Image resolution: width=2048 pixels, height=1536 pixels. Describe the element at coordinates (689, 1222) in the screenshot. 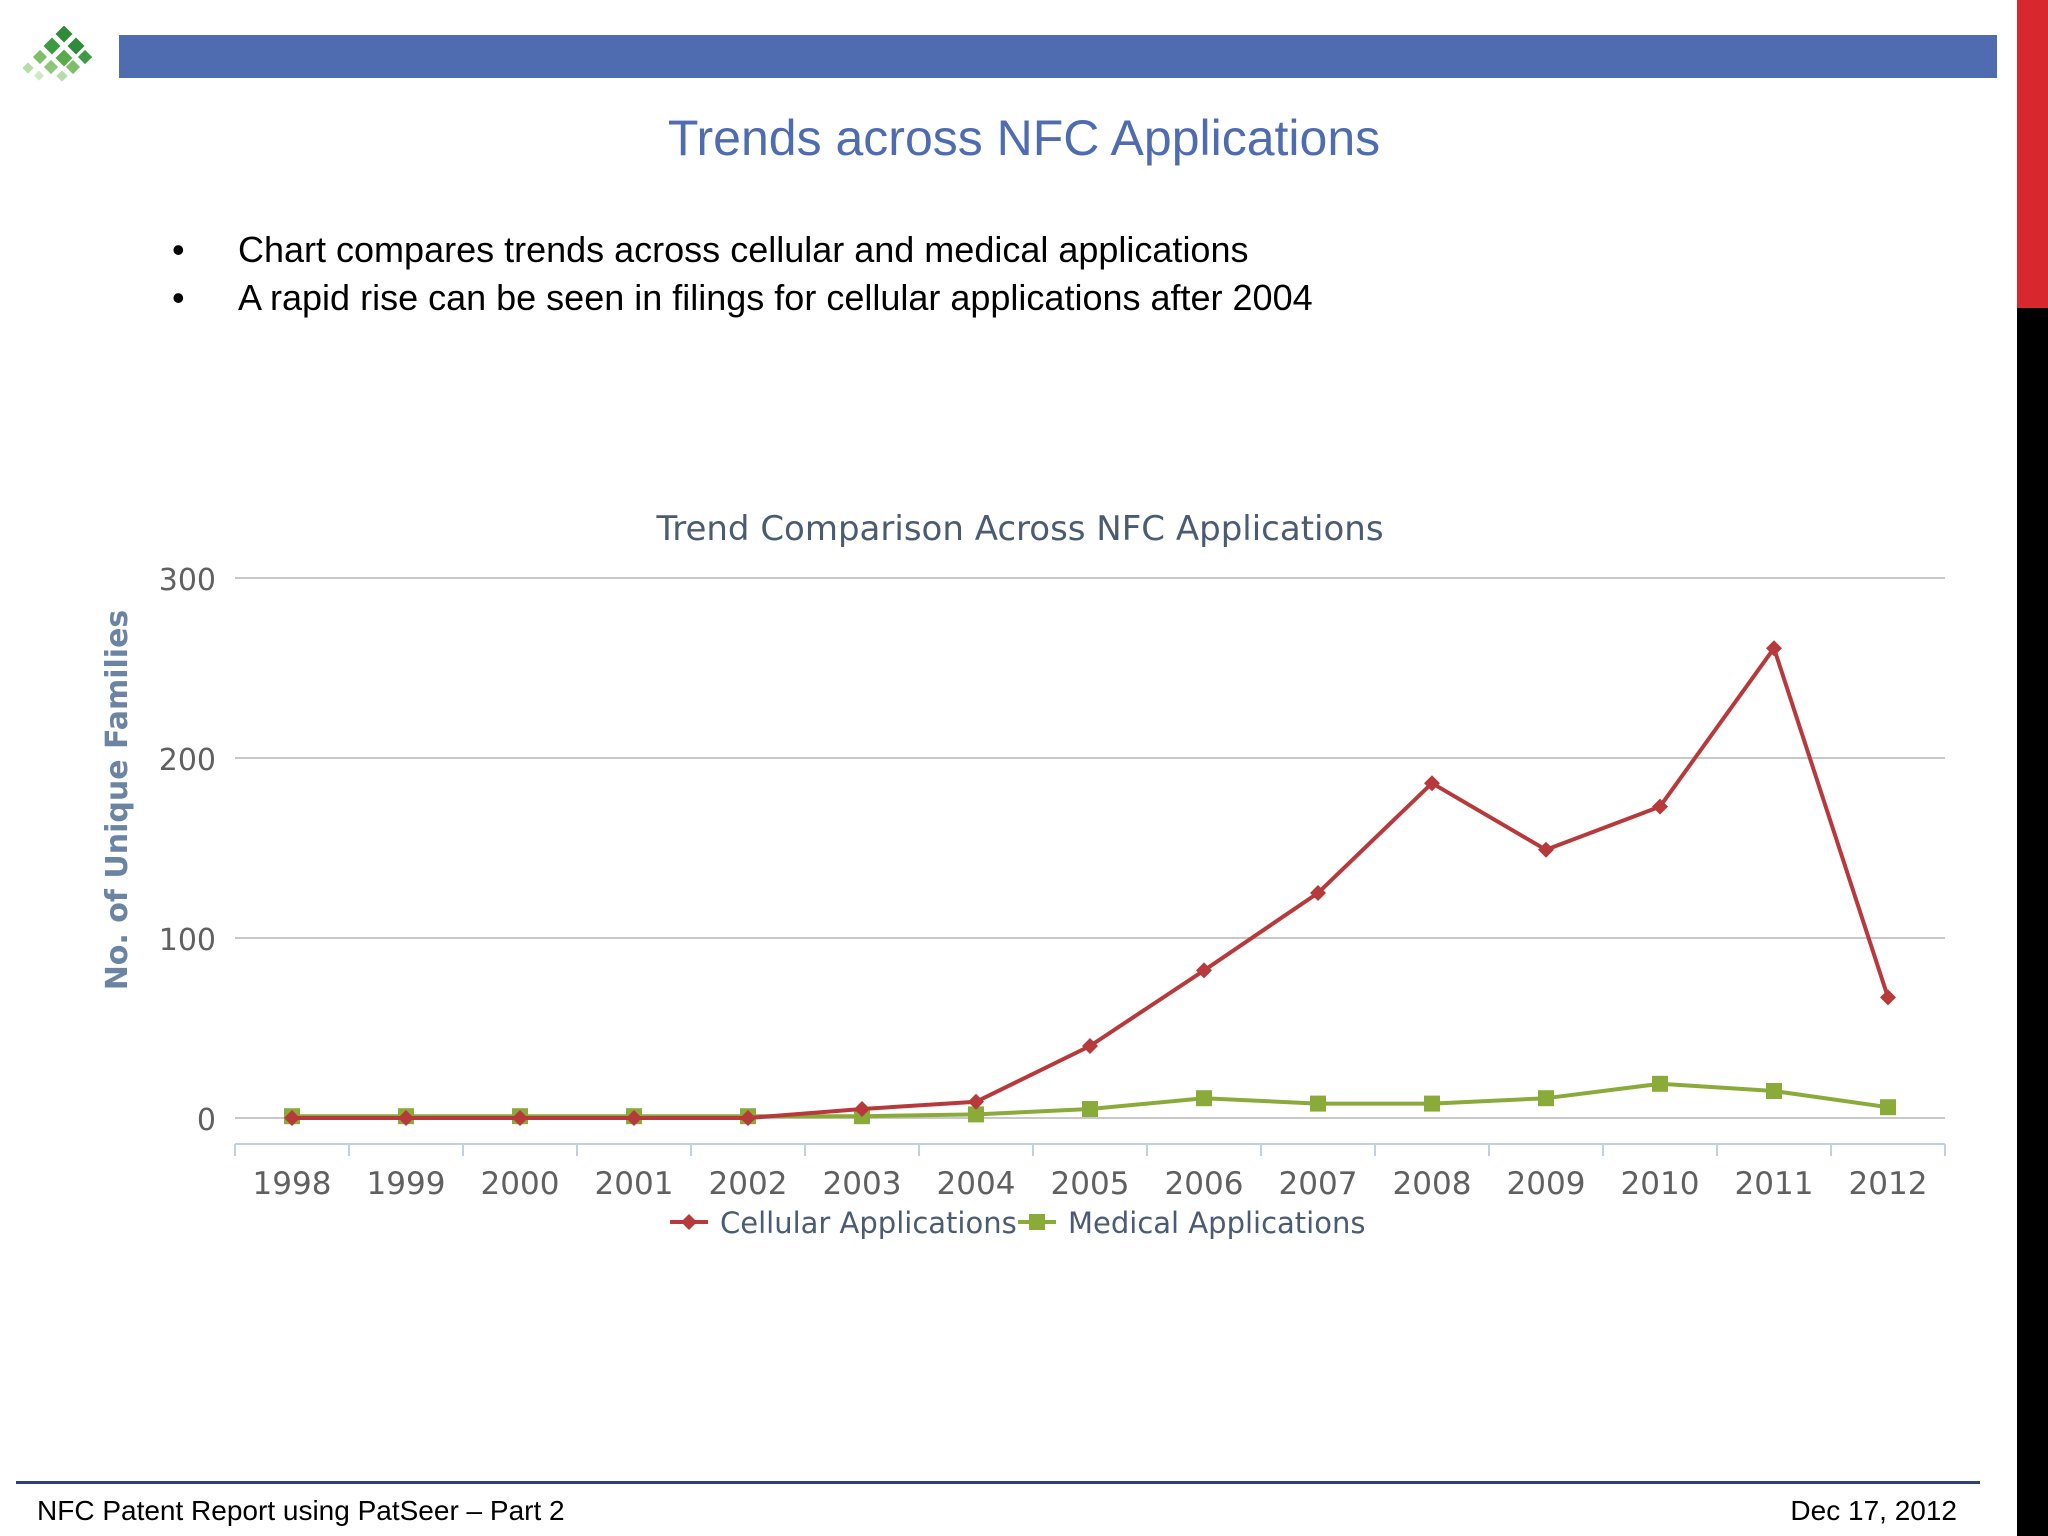

I see `legend-cellular-marker` at that location.